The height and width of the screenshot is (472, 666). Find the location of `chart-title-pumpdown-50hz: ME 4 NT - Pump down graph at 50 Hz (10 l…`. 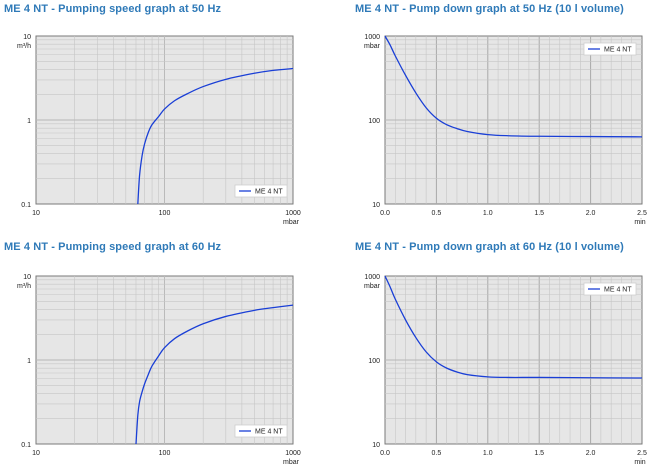

chart-title-pumpdown-50hz: ME 4 NT - Pump down graph at 50 Hz (10 l… is located at coordinates (489, 9).